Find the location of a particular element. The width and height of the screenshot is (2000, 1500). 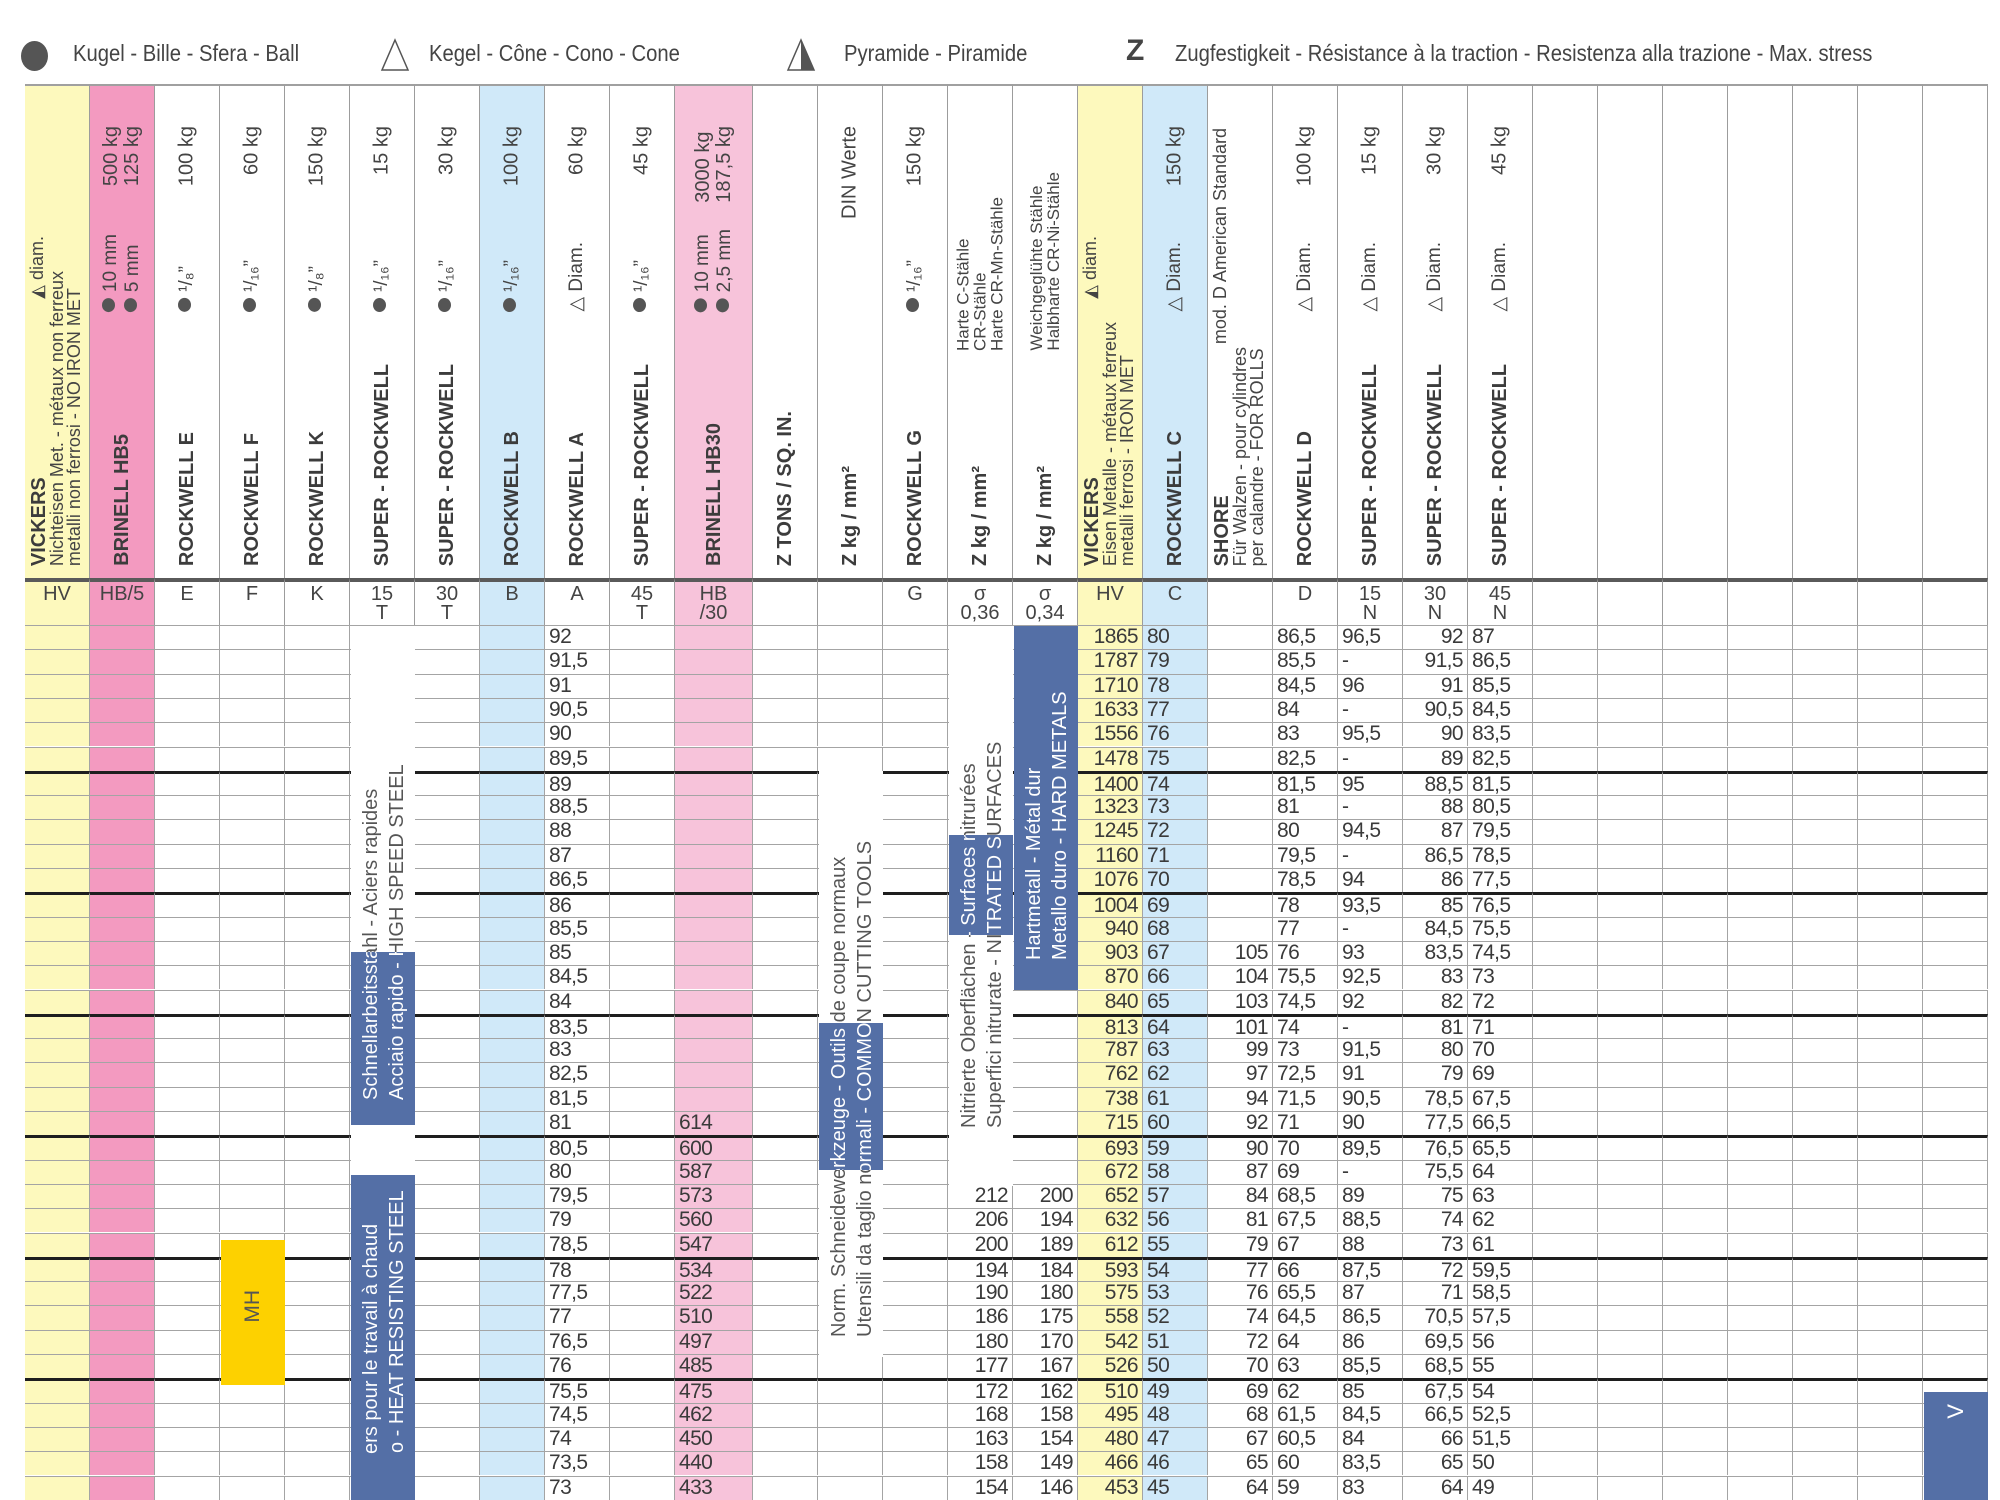

table-row: 79,5 573 212 200 652 57 84 68,5 89 75 63 is located at coordinates (1000, 1196).